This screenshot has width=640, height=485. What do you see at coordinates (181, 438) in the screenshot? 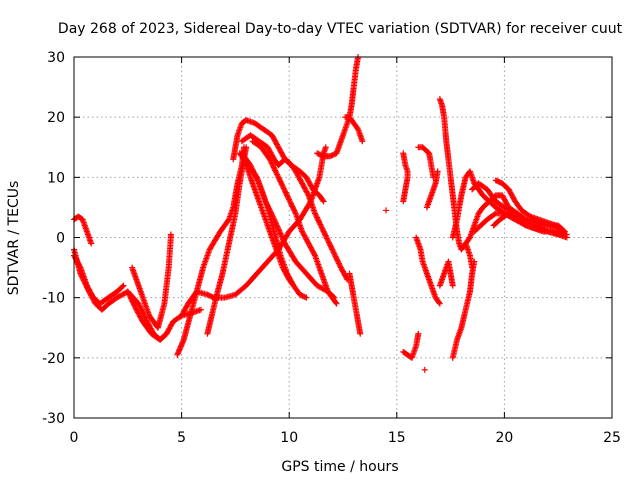
I see `x-tick-label: 5` at bounding box center [181, 438].